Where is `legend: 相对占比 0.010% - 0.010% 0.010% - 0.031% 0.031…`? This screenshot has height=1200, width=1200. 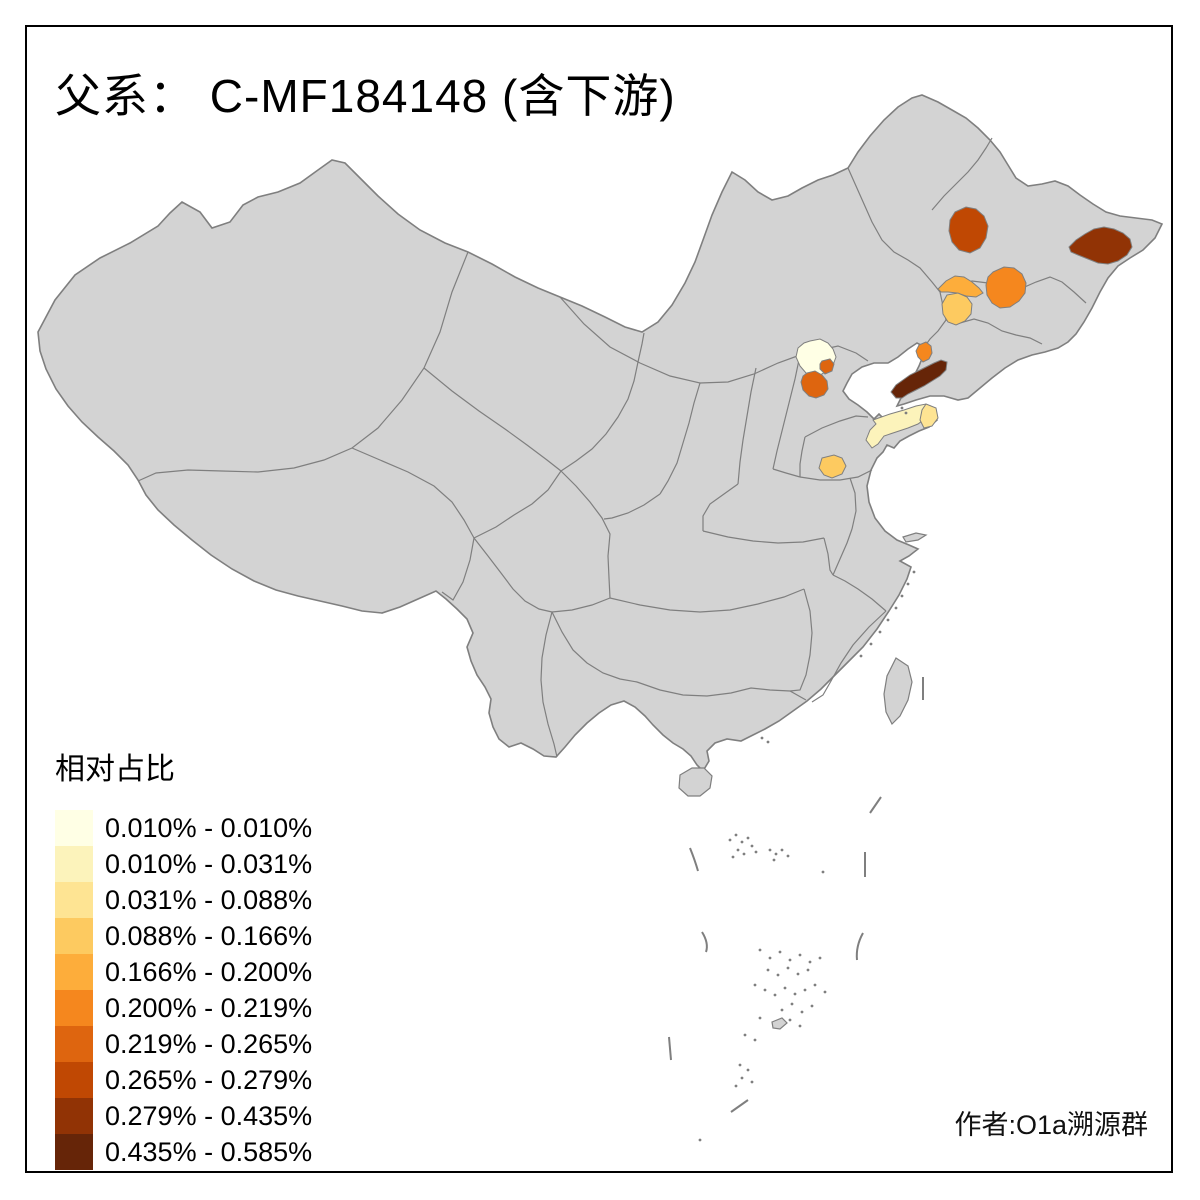 legend: 相对占比 0.010% - 0.010% 0.010% - 0.031% 0.031… is located at coordinates (183, 957).